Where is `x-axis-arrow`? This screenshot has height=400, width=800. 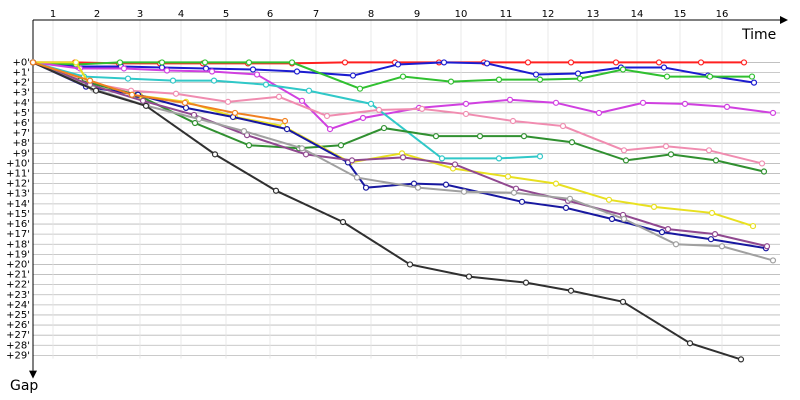 x-axis-arrow is located at coordinates (784, 20).